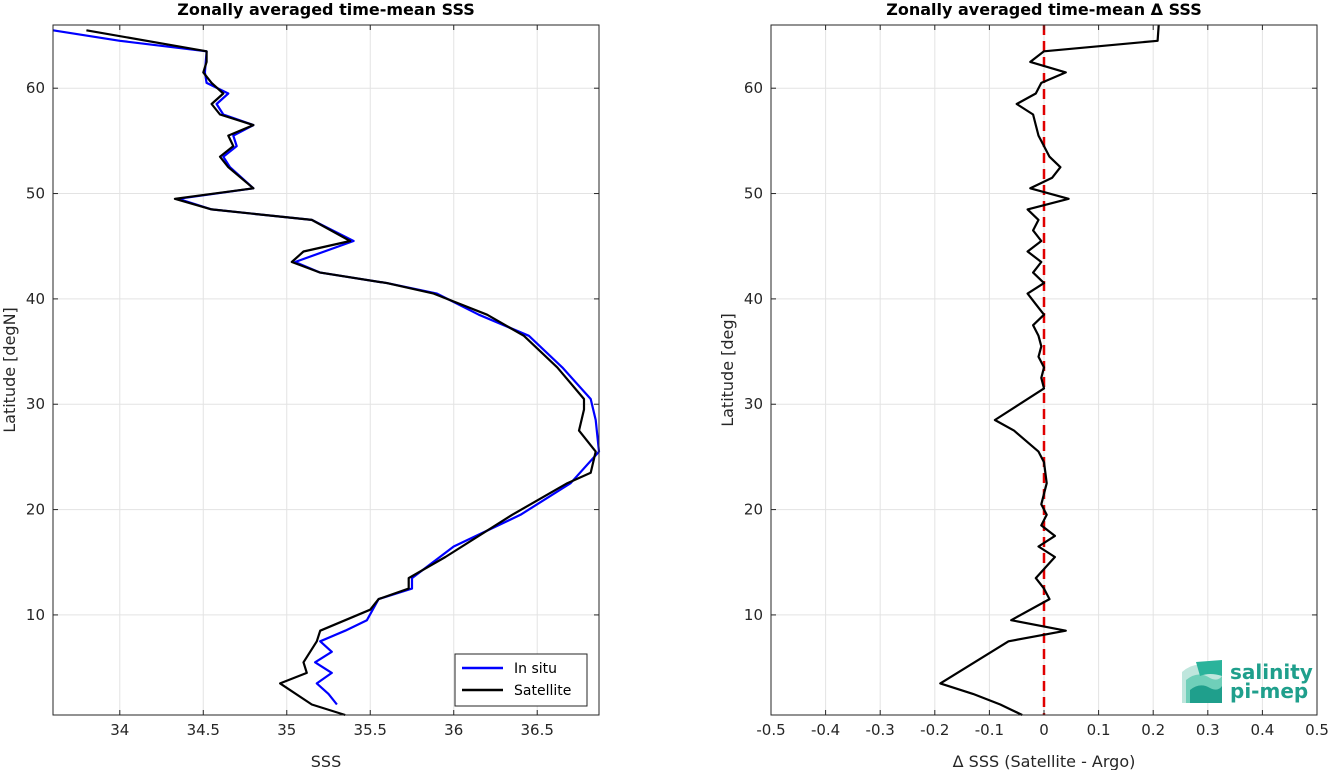 The height and width of the screenshot is (770, 1330). I want to click on legend-box, so click(521, 680).